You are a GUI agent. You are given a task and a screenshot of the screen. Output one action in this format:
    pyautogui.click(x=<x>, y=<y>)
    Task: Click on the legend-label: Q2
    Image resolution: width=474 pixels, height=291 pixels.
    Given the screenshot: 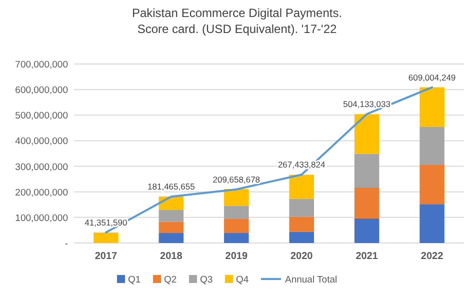 What is the action you would take?
    pyautogui.click(x=170, y=280)
    